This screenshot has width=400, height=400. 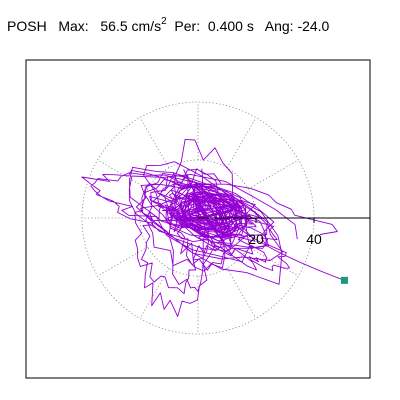 I want to click on angle-label: Ang:, so click(x=279, y=26).